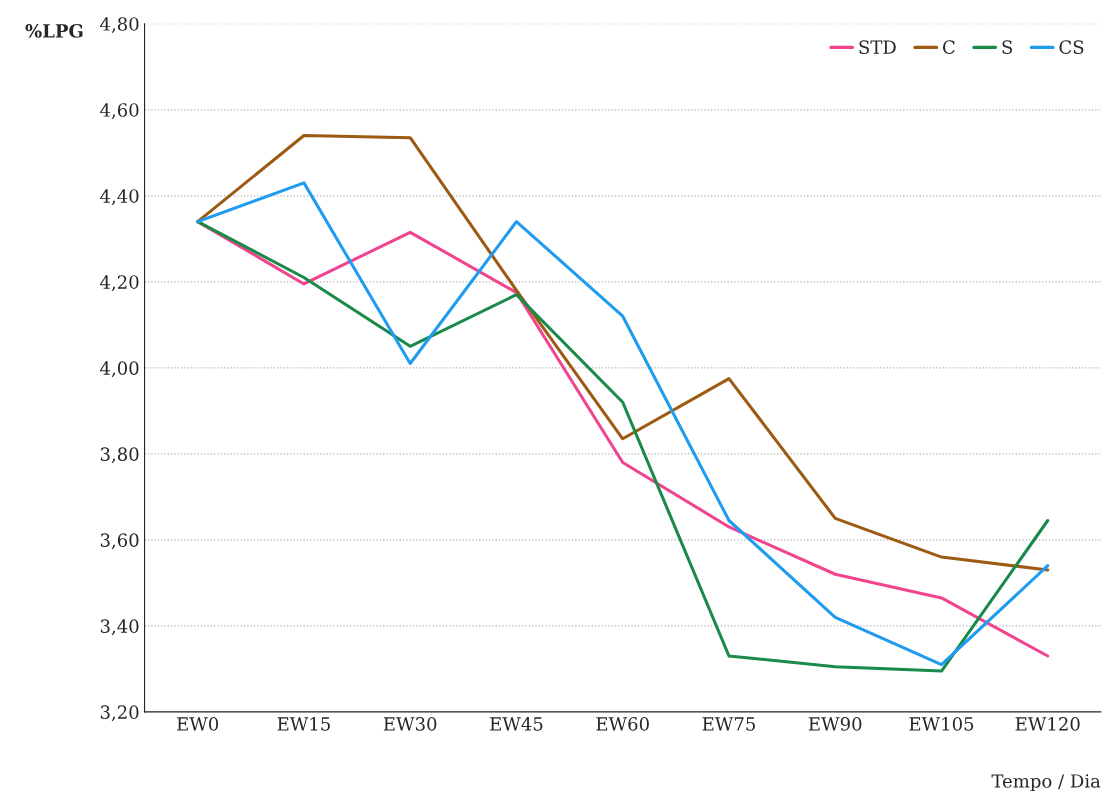  Describe the element at coordinates (119, 25) in the screenshot. I see `y-tick-label: 4,80` at that location.